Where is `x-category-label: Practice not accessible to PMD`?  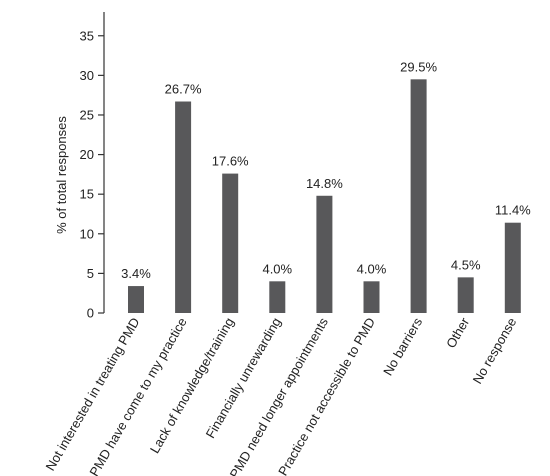
x-category-label: Practice not accessible to PMD is located at coordinates (326, 395).